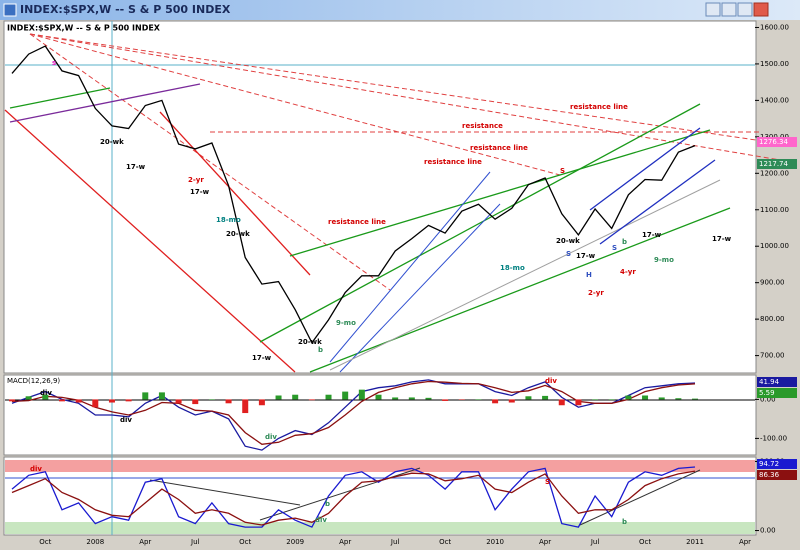 Image resolution: width=800 pixels, height=550 pixels. I want to click on annotation: H, so click(589, 275).